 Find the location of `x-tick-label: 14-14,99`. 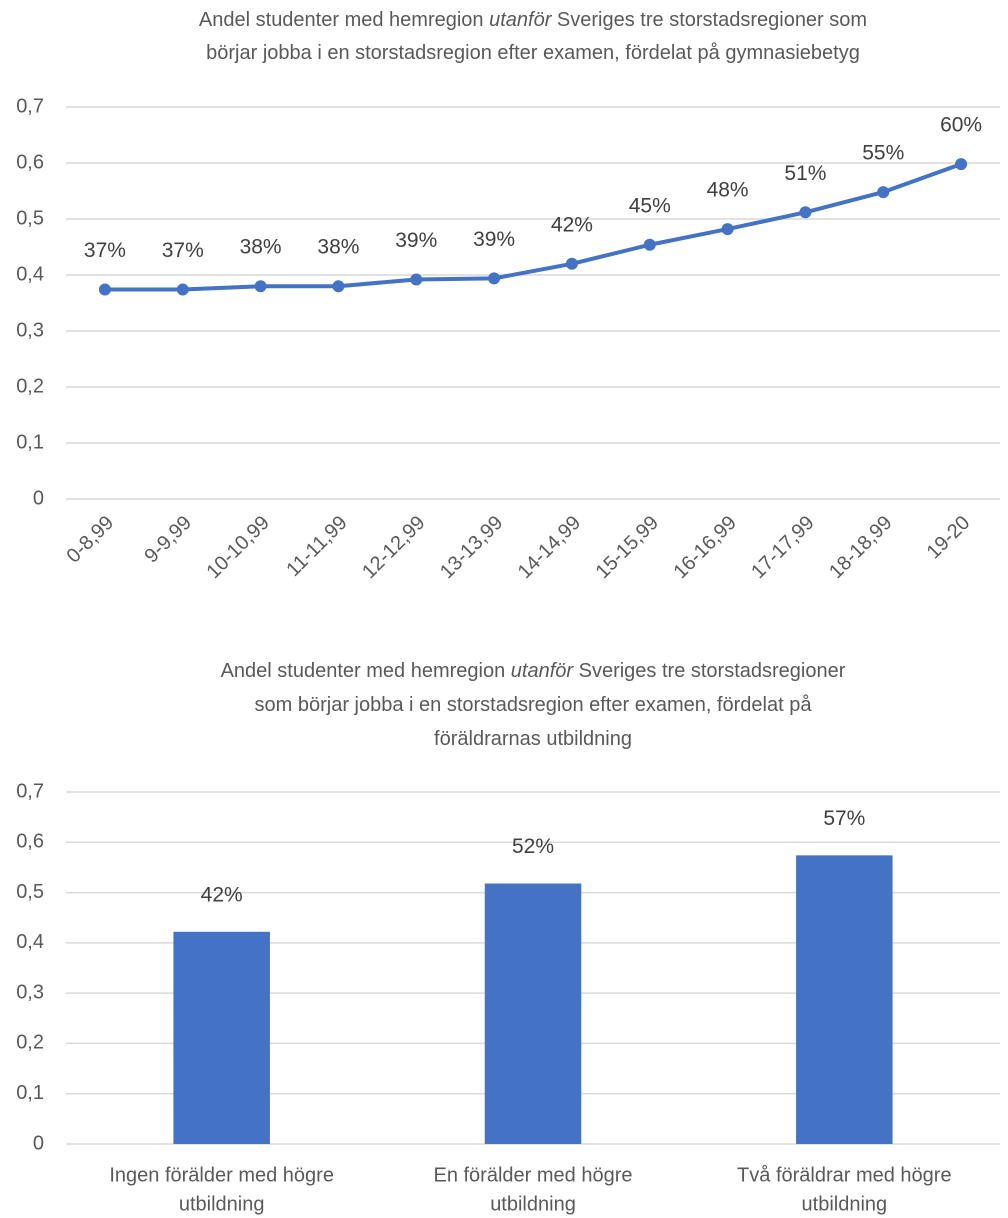

x-tick-label: 14-14,99 is located at coordinates (549, 547).